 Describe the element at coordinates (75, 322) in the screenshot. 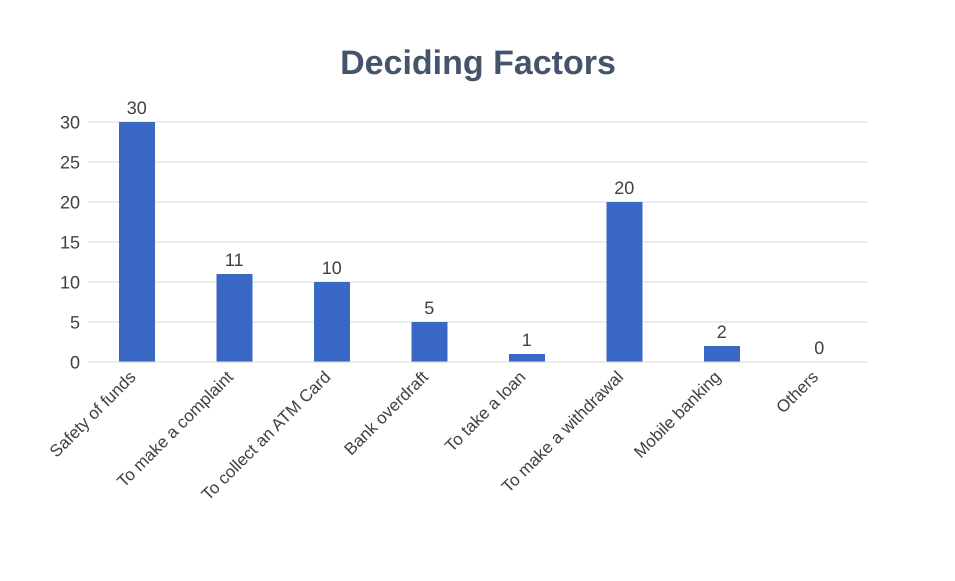

I see `y-tick-label: 5` at that location.